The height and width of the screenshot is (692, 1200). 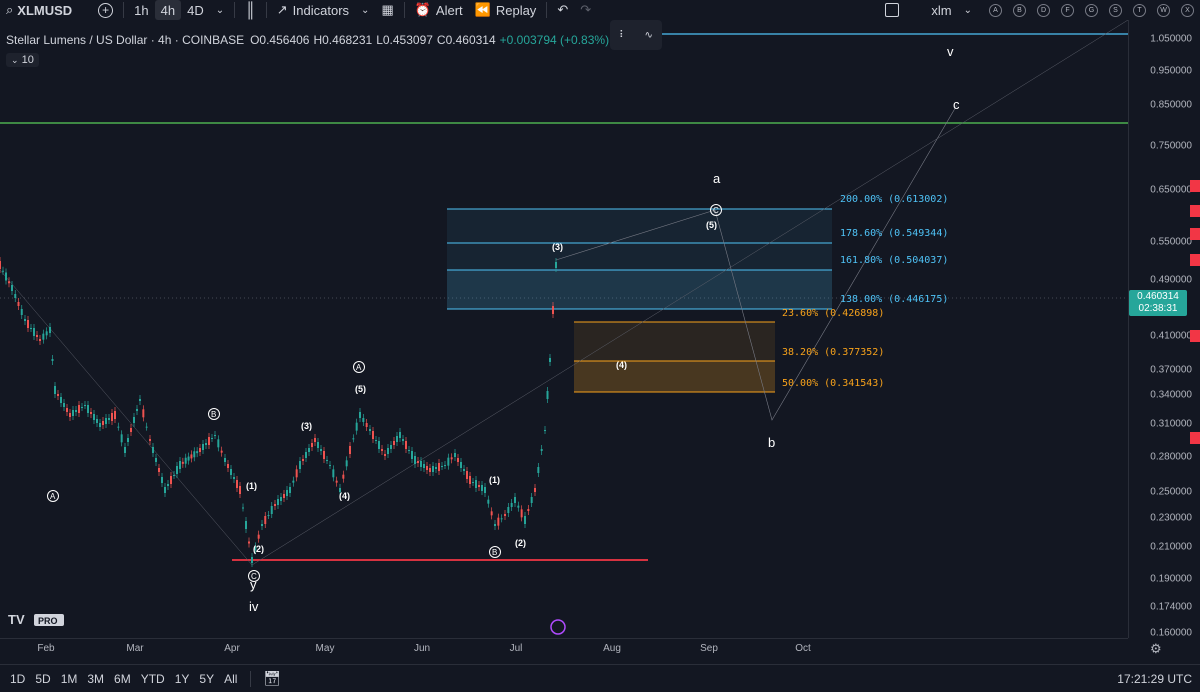 I want to click on shortcut-b-button: B, so click(x=1019, y=10).